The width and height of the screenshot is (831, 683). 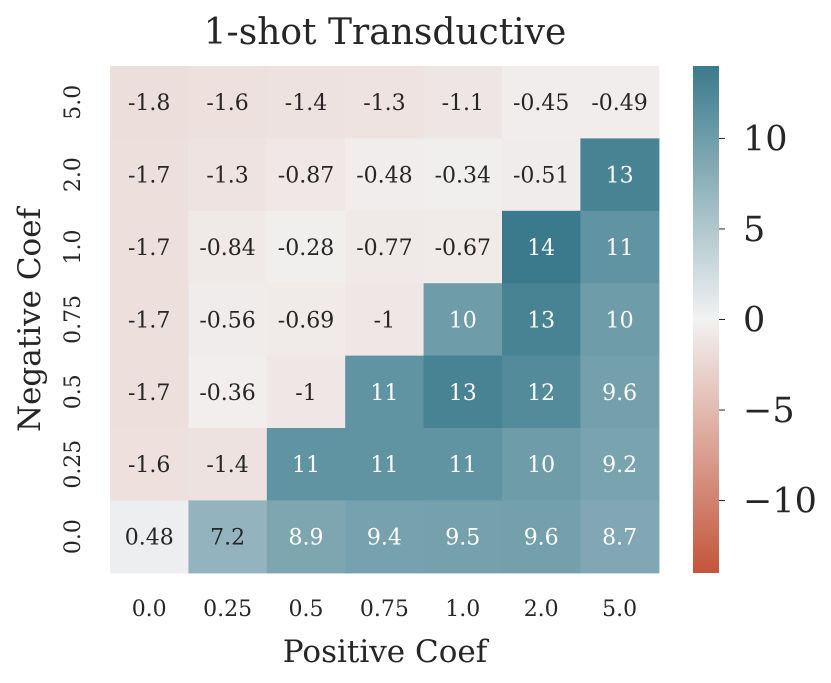 What do you see at coordinates (73, 174) in the screenshot?
I see `y-tick-label: 2.0` at bounding box center [73, 174].